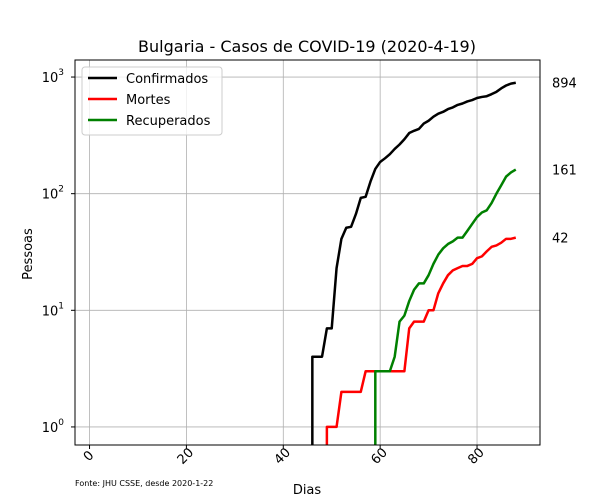  Describe the element at coordinates (89, 456) in the screenshot. I see `x-tick-label: 0` at that location.